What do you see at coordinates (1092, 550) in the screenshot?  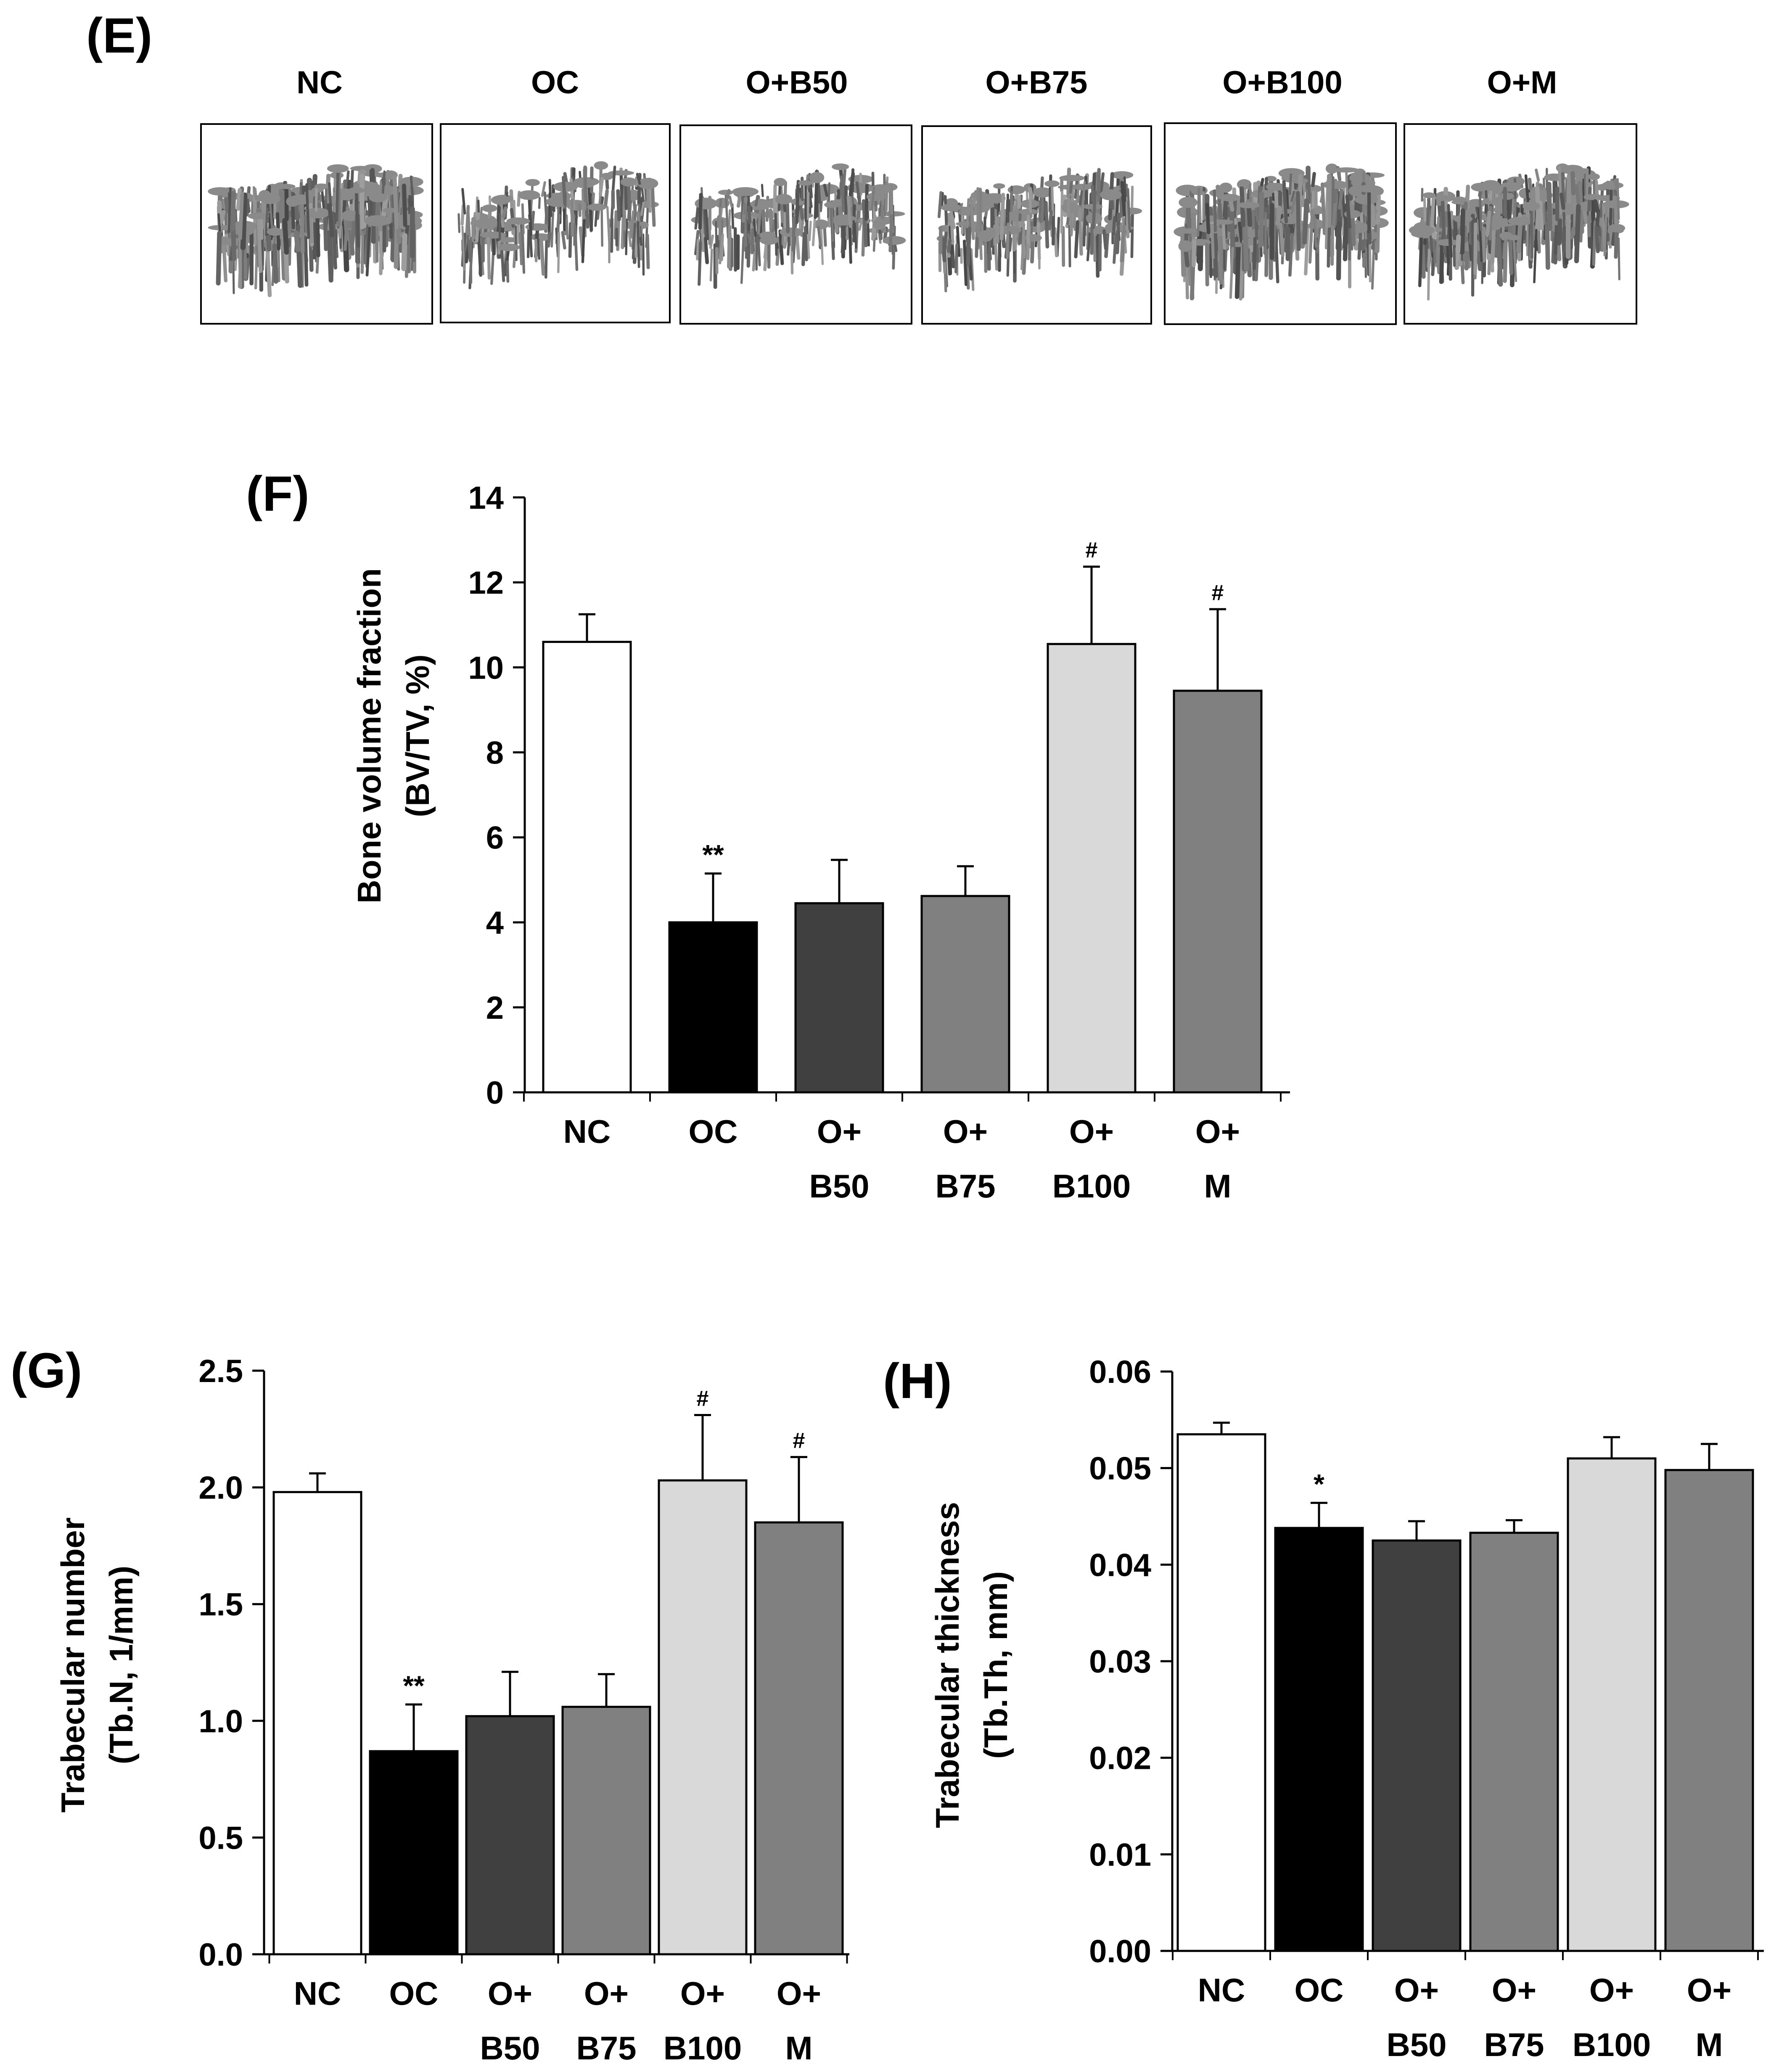 I see `significance-annotation: #` at bounding box center [1092, 550].